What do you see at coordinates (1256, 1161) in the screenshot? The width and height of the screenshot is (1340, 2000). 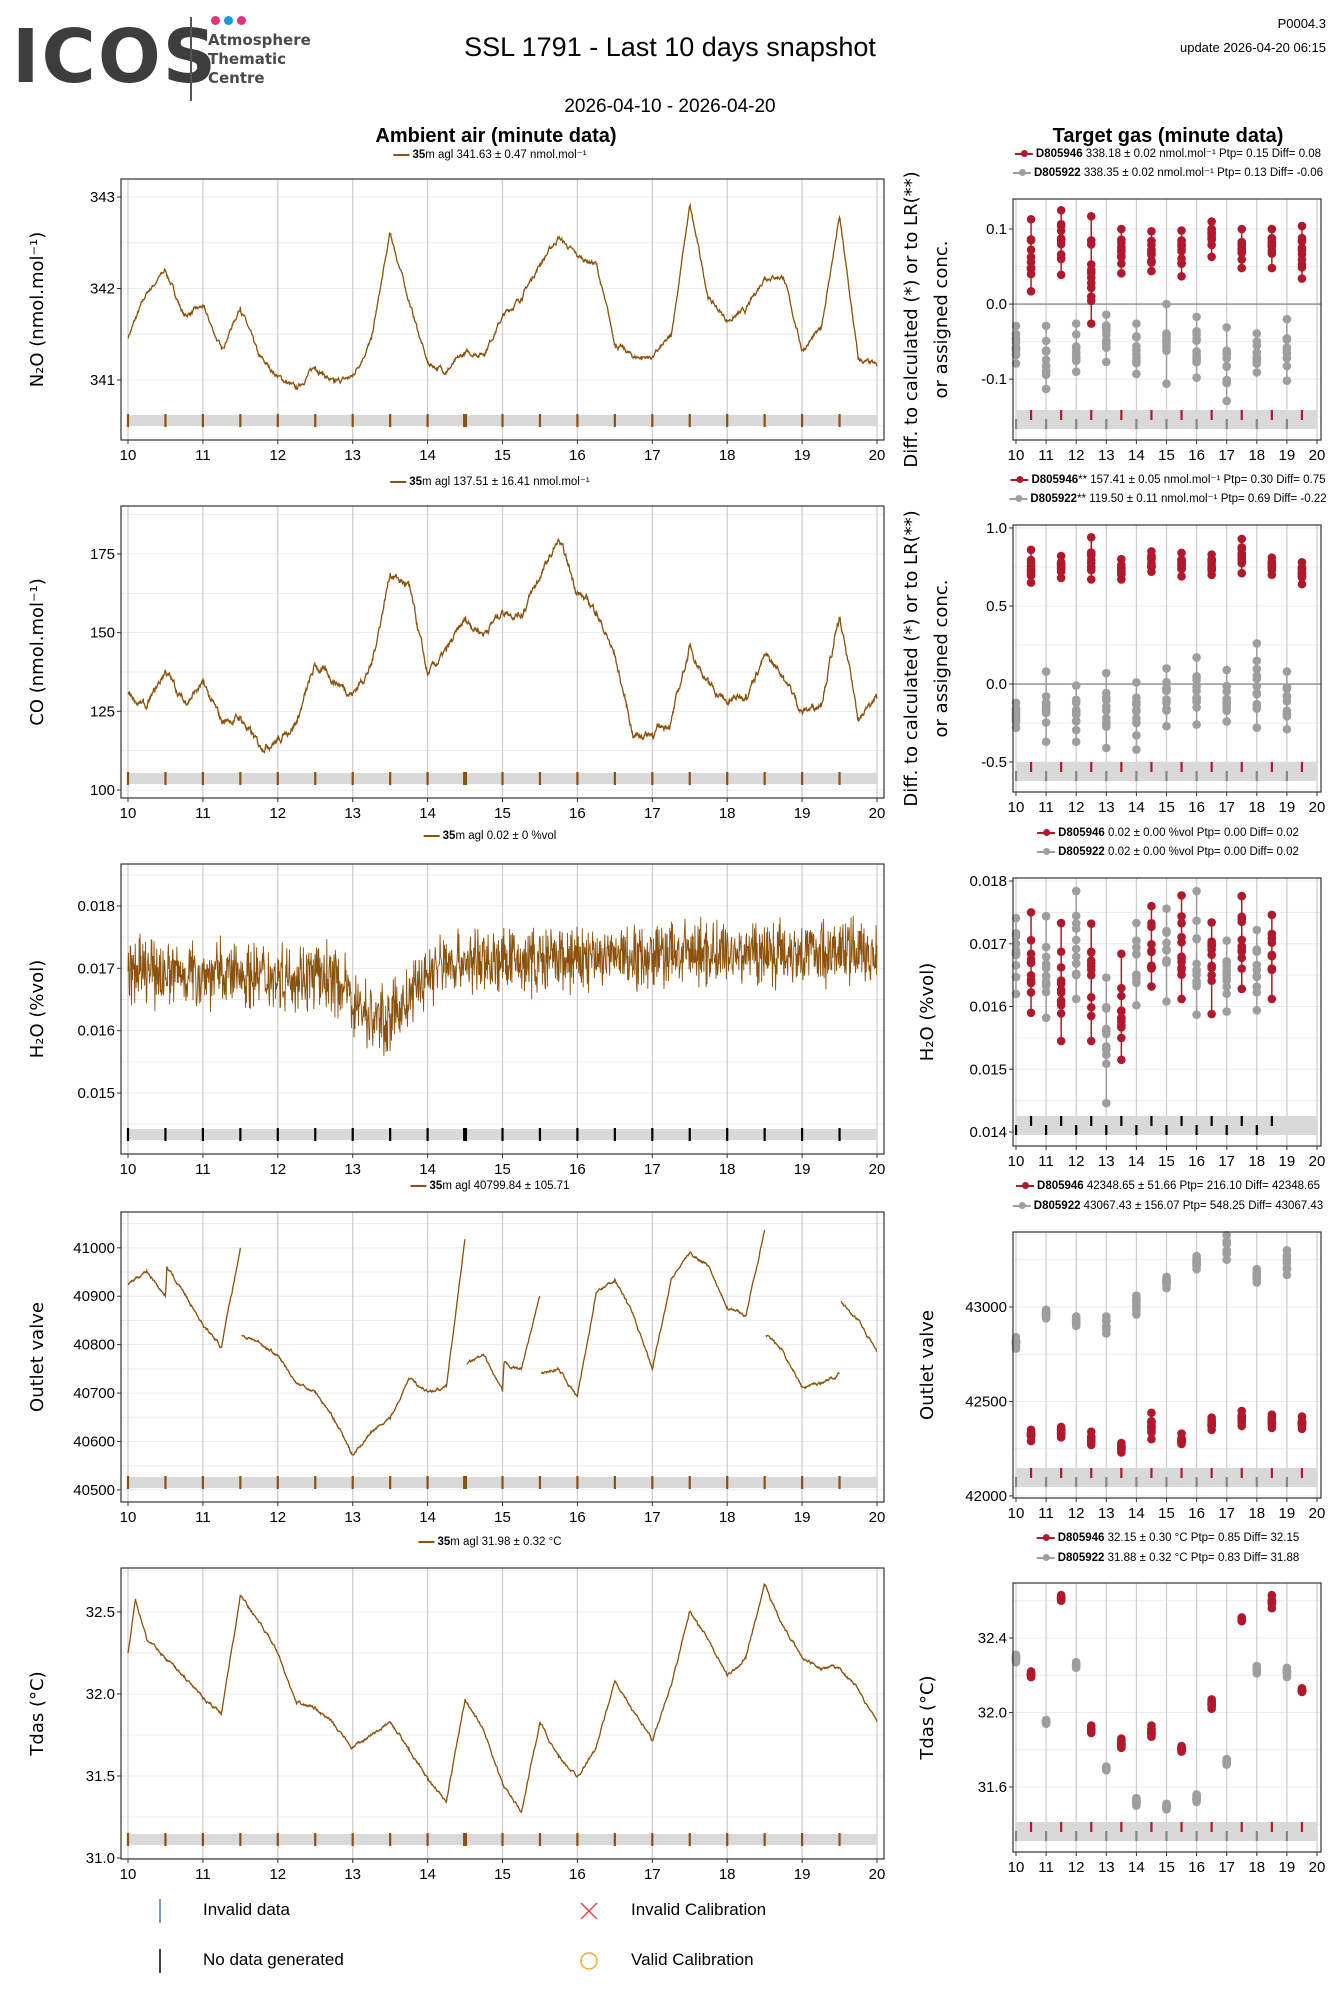 I see `x-tick-label: 18` at bounding box center [1256, 1161].